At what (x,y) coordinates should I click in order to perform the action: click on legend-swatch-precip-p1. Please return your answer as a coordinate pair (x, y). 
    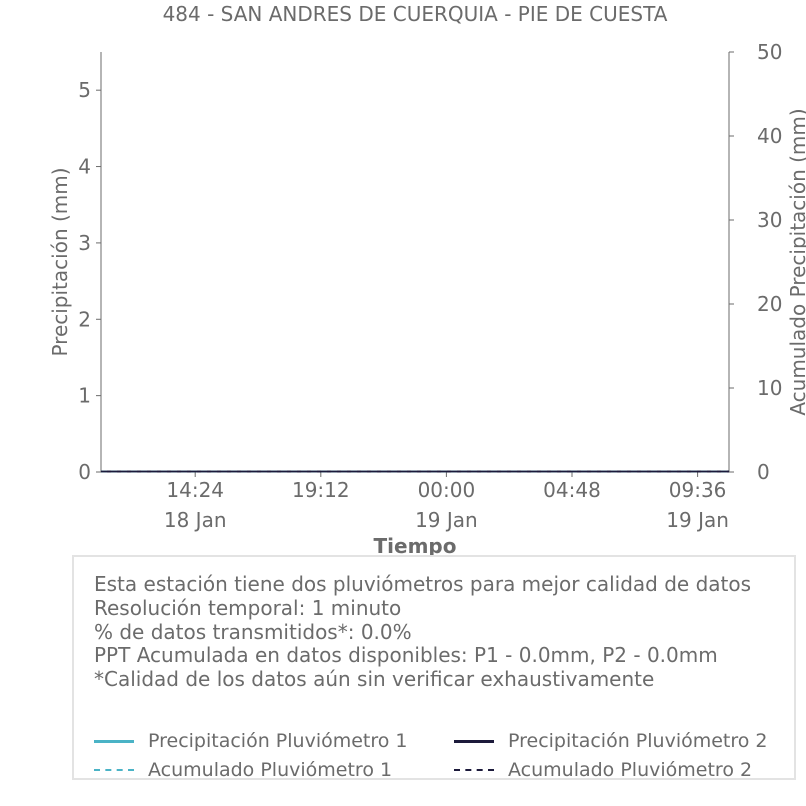
    Looking at the image, I should click on (114, 741).